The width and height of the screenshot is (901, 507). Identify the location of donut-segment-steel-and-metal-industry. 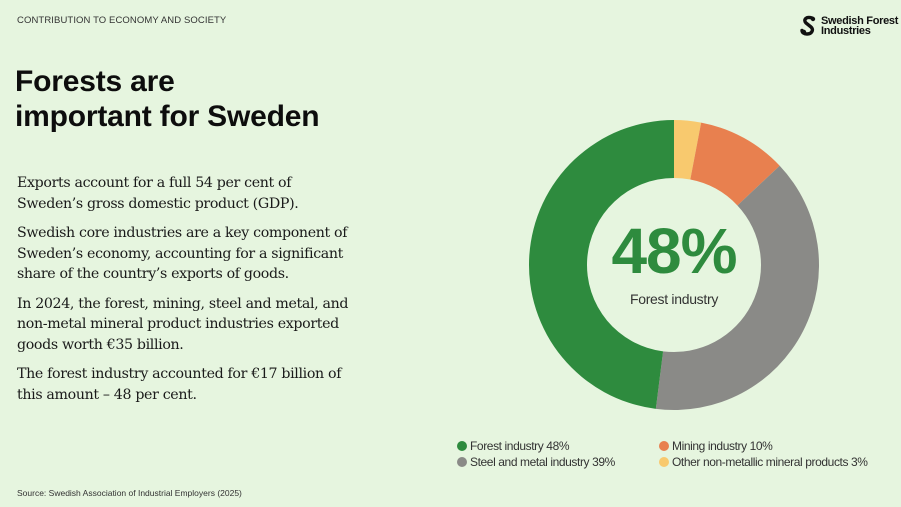
(737, 287).